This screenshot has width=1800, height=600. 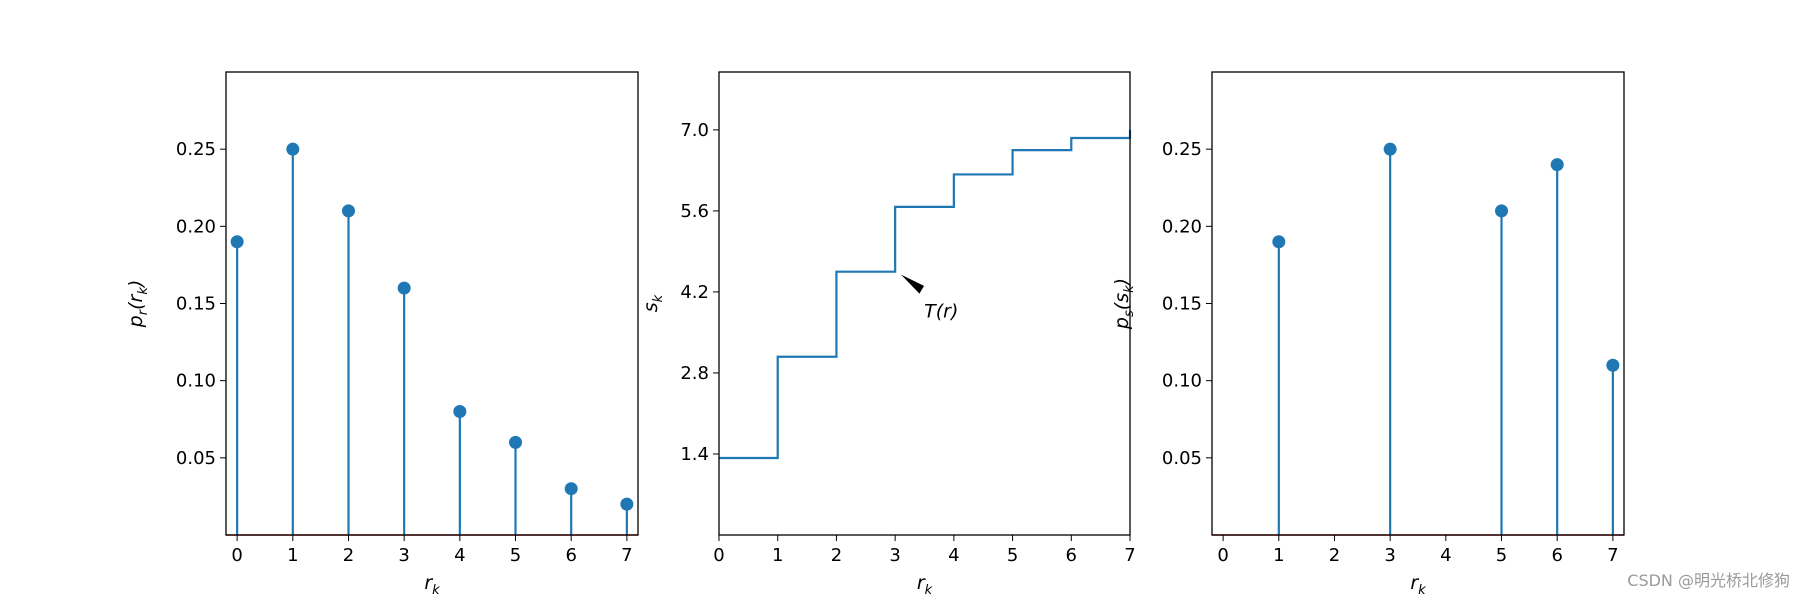 I want to click on y-tick-label: 7.0, so click(x=694, y=130).